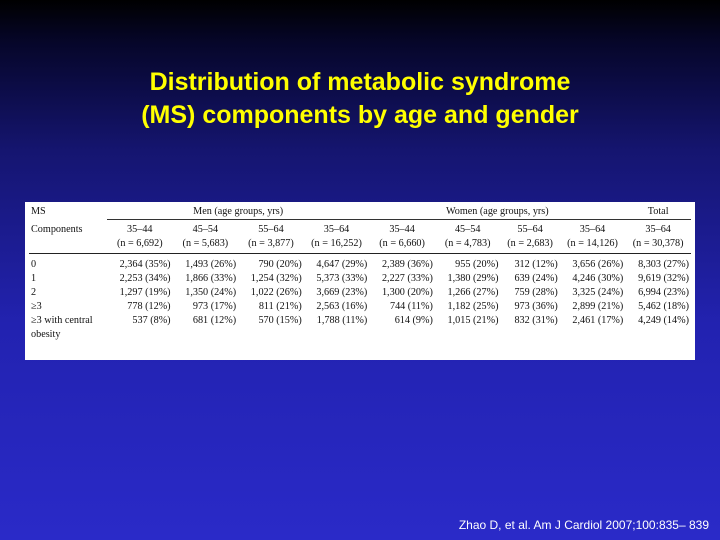 The image size is (720, 540). I want to click on n-header: (n = 2,683), so click(530, 245).